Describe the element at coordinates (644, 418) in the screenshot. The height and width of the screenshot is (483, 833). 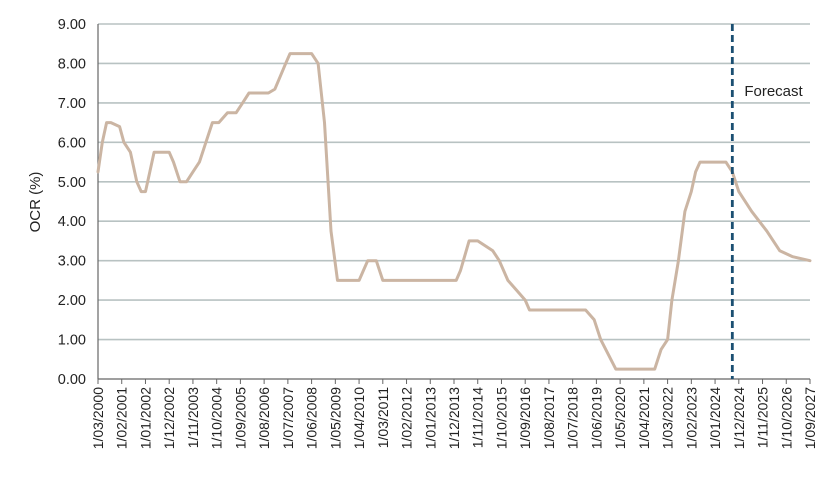
I see `x-tick-label: 1/04/2021` at that location.